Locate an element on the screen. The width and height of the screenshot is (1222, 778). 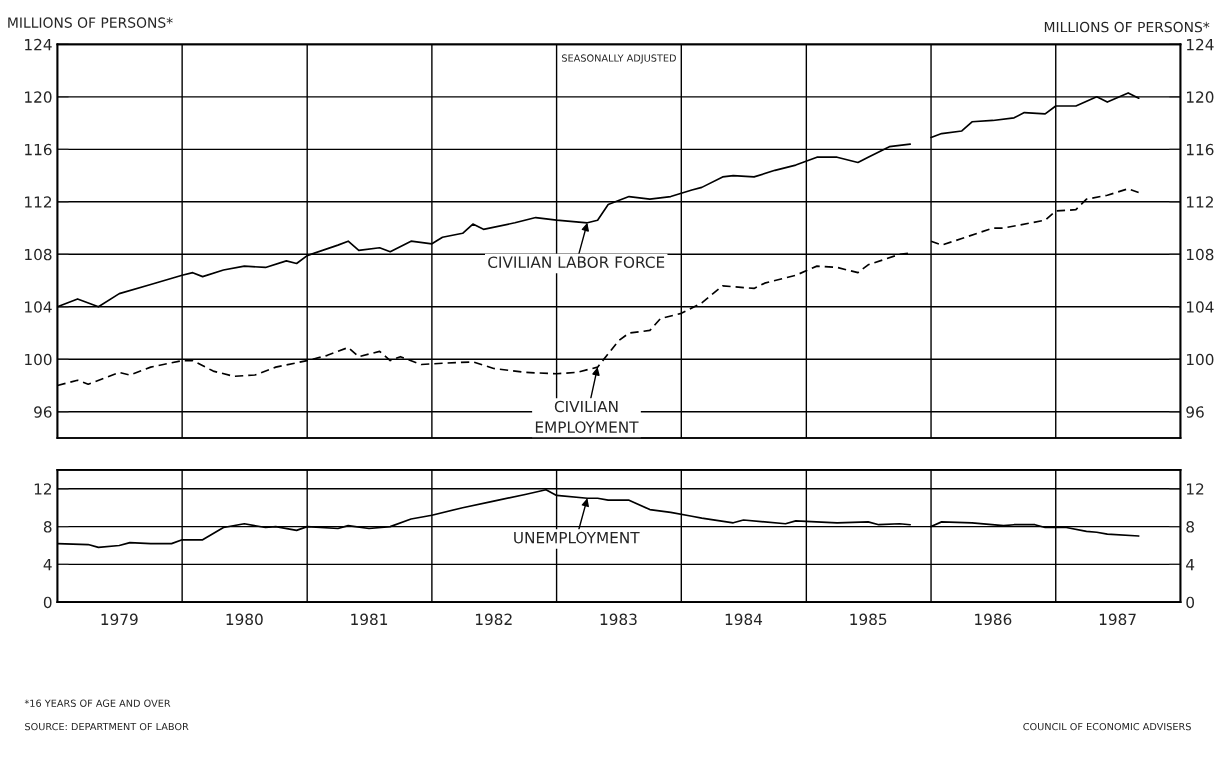
y-tick-label: 0 is located at coordinates (47, 602).